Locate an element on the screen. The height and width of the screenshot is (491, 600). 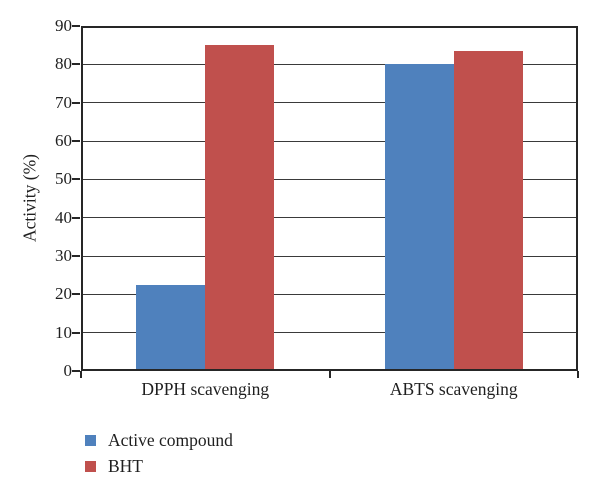
y-tick-label-90: 90 is located at coordinates (63, 25).